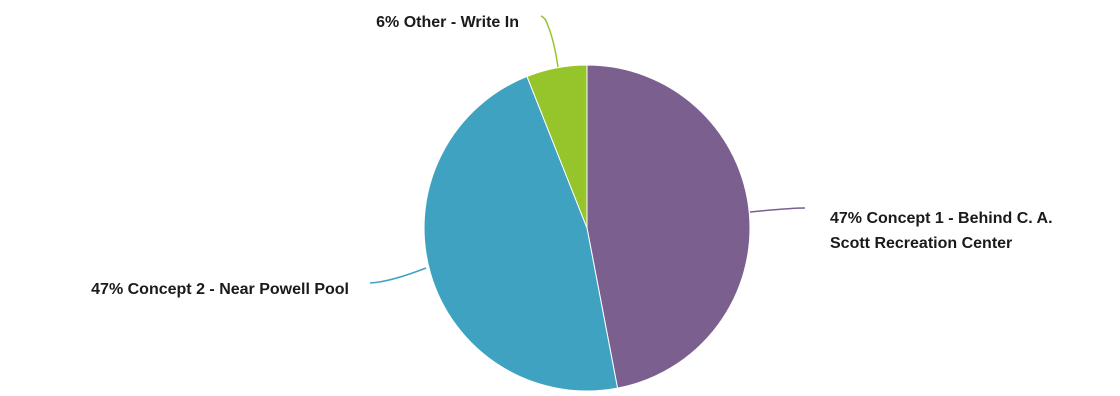  What do you see at coordinates (941, 218) in the screenshot?
I see `slice-label-line: 47% Concept 1 - Behind C. A.` at bounding box center [941, 218].